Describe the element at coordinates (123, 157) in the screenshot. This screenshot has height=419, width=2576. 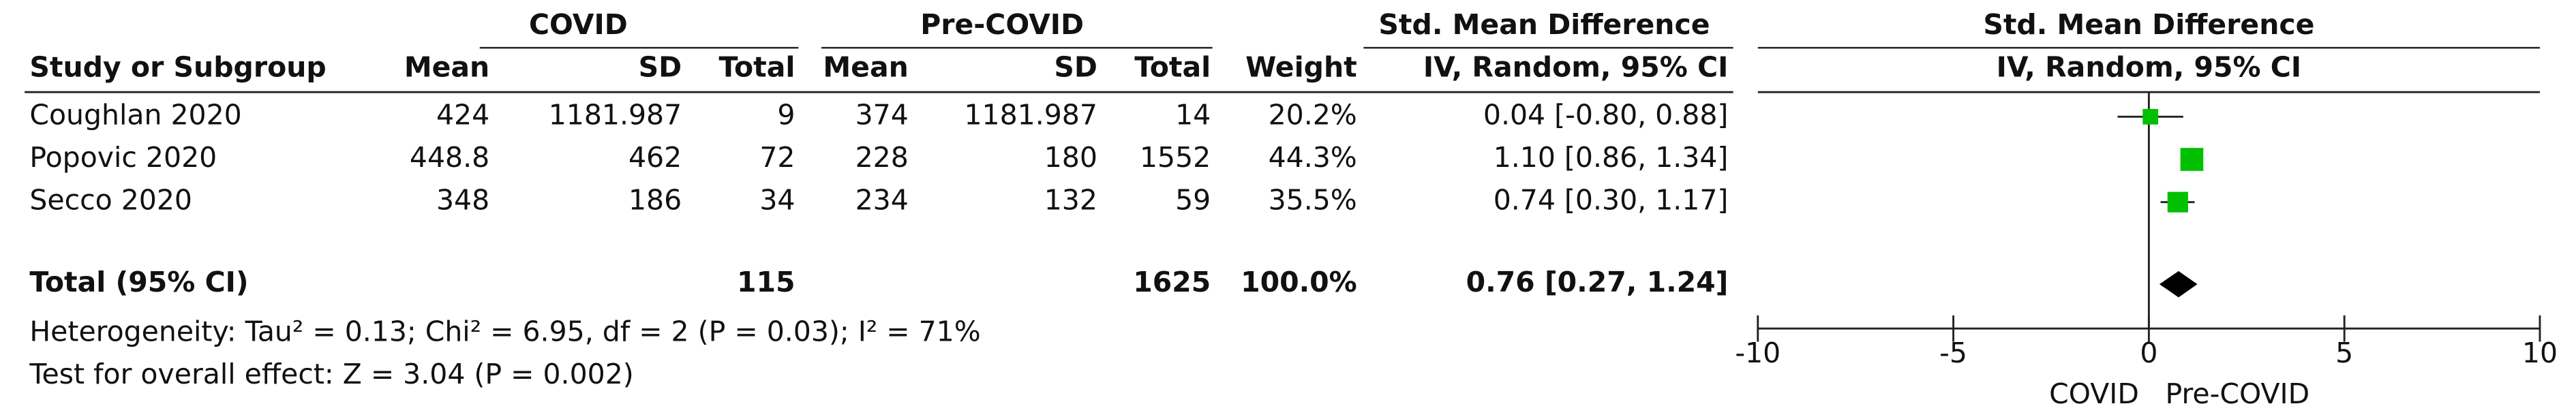
I see `study-name: Popovic 2020` at that location.